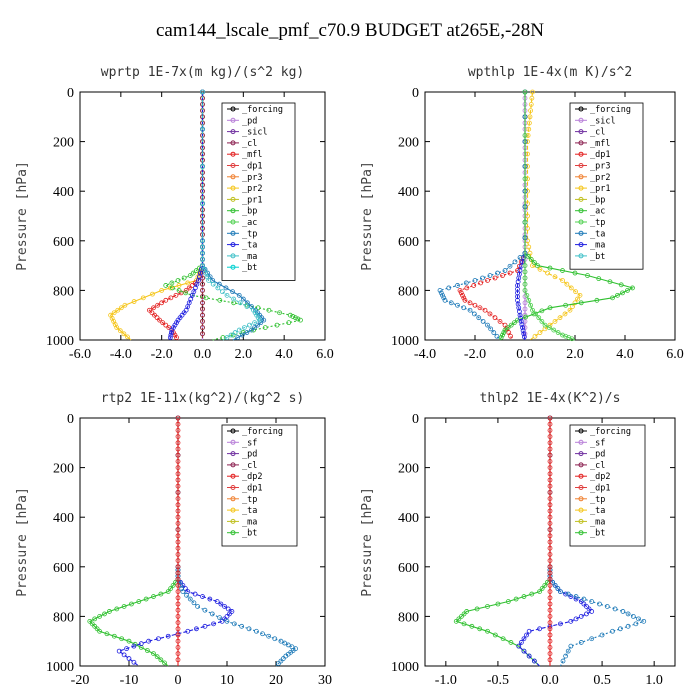 This screenshot has height=700, width=700. What do you see at coordinates (325, 354) in the screenshot?
I see `x-tick-label-0-6: 6.0` at bounding box center [325, 354].